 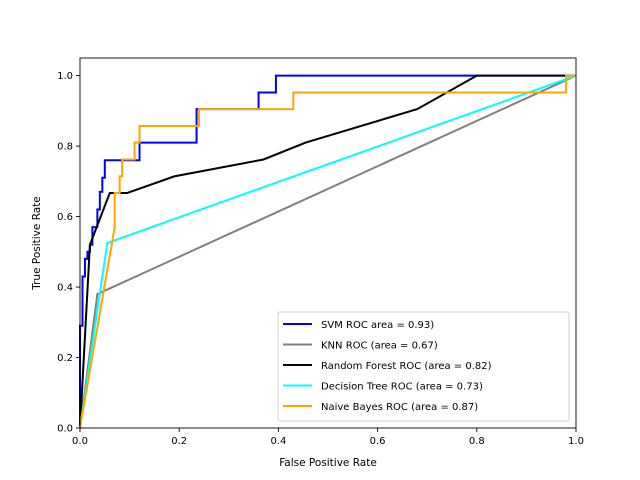 I want to click on x-tick-label: 1.0, so click(x=576, y=441).